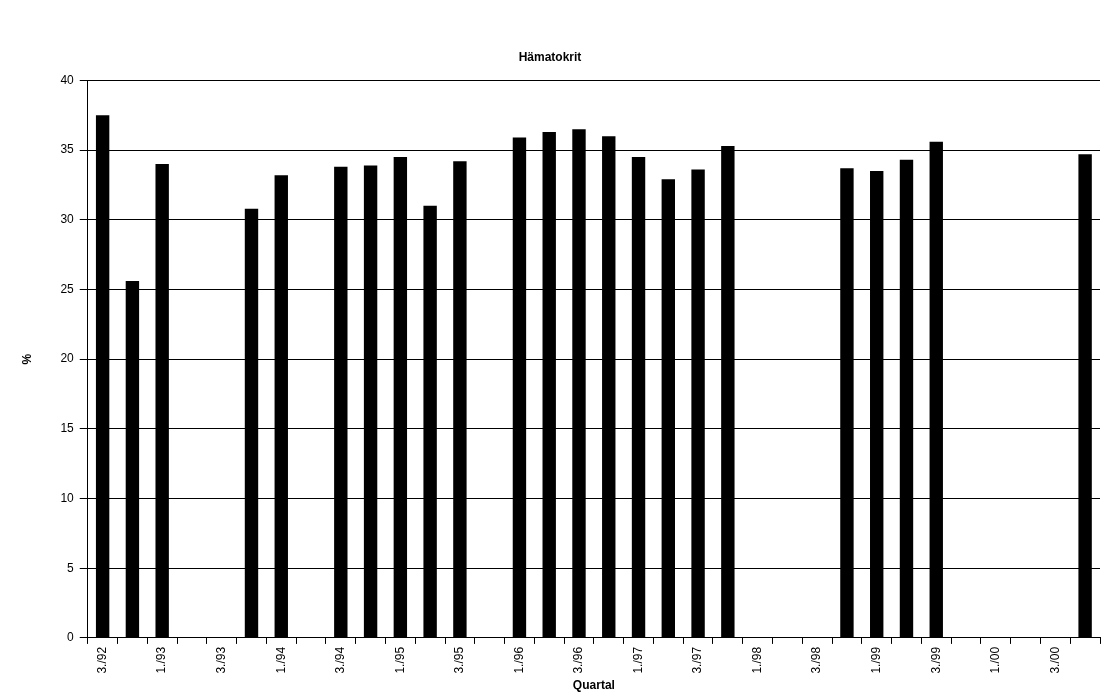  What do you see at coordinates (67, 288) in the screenshot?
I see `y-tick-label: 25` at bounding box center [67, 288].